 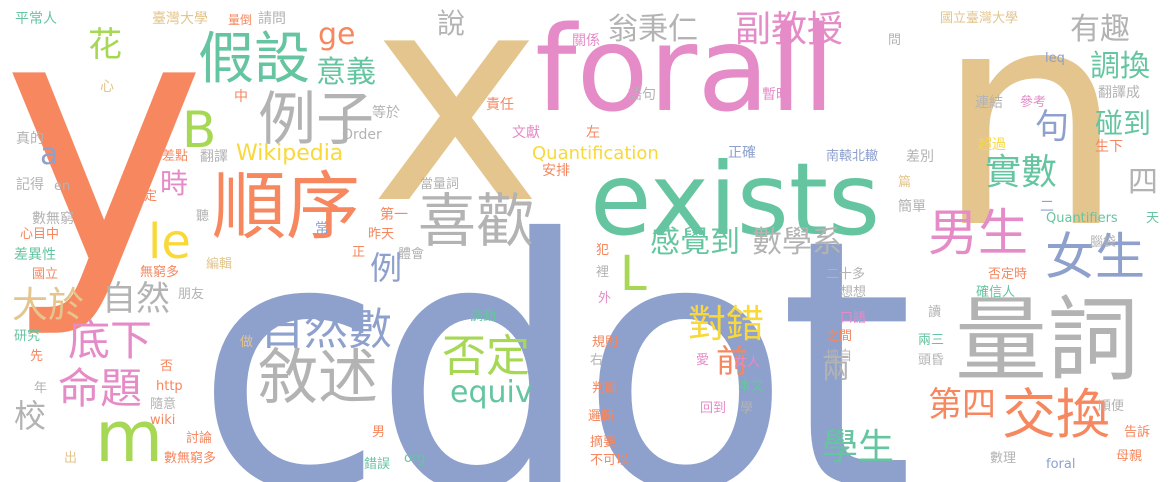 What do you see at coordinates (40, 234) in the screenshot?
I see `word-xinmuzhong: 心目中` at bounding box center [40, 234].